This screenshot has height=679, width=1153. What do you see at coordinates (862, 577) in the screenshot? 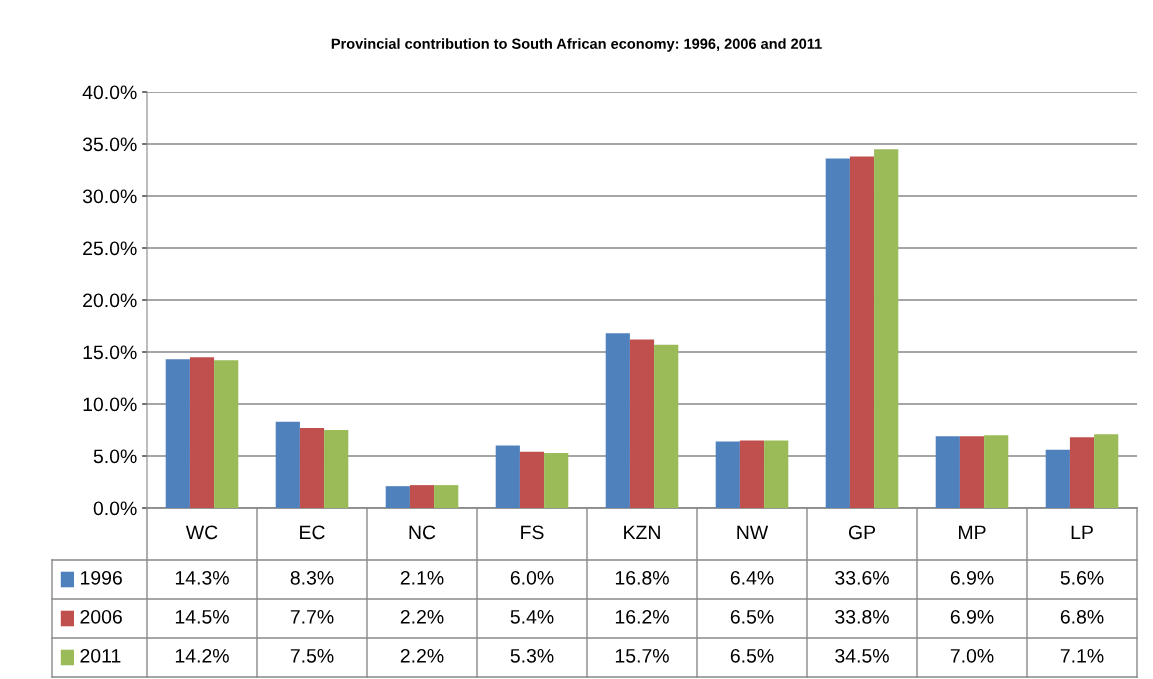
I see `data-label: 33.6%` at bounding box center [862, 577].